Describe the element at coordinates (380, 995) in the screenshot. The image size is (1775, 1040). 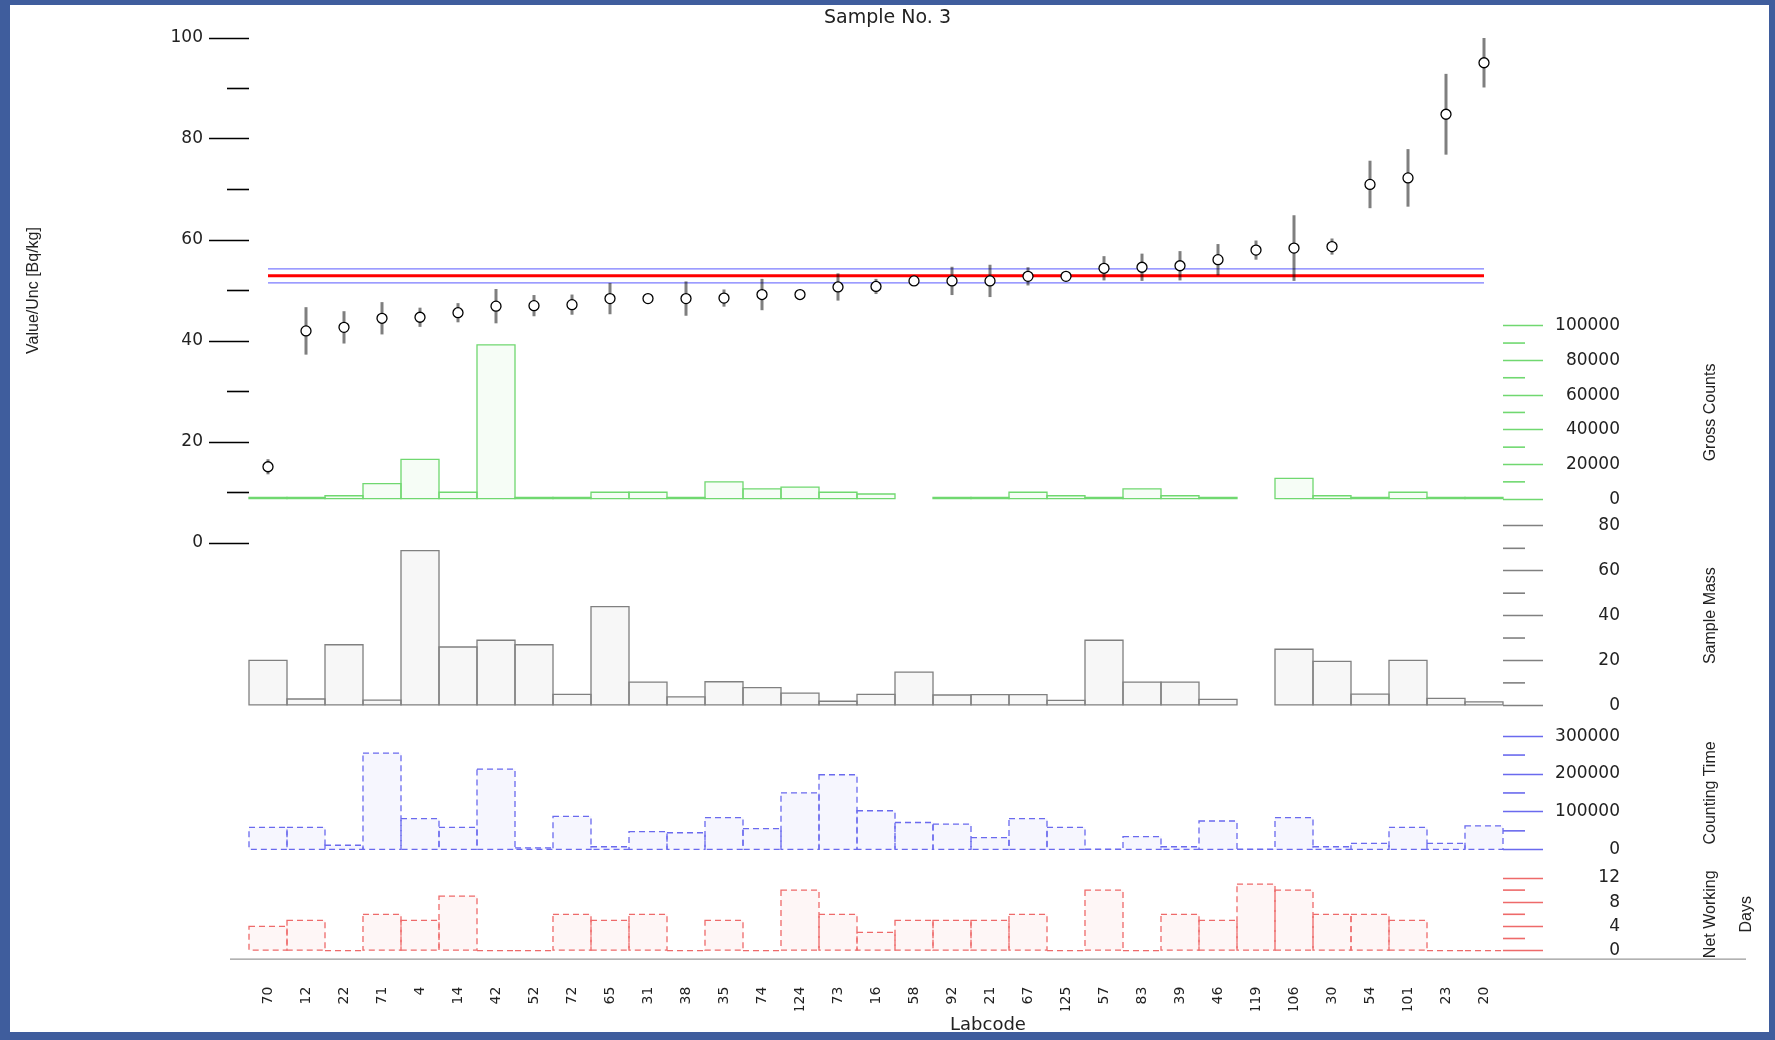
I see `x-tick-label: 71` at that location.